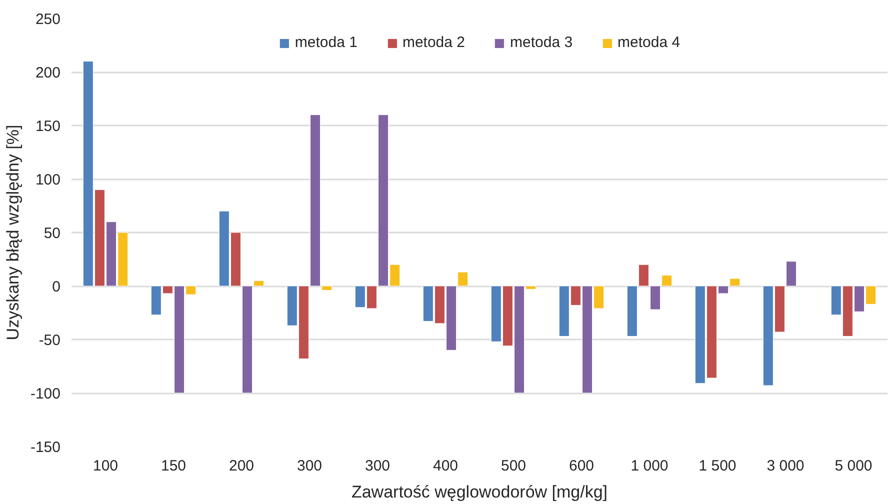 The width and height of the screenshot is (891, 504). Describe the element at coordinates (52, 233) in the screenshot. I see `y-tick-label: 50` at that location.